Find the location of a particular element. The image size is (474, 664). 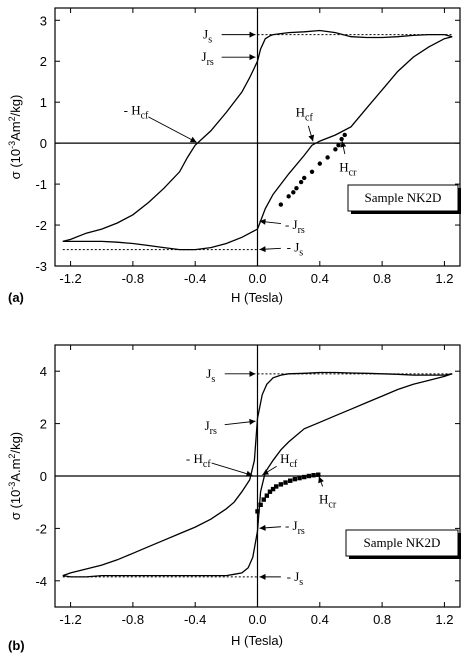

annotation-label: - Js is located at coordinates (295, 578).